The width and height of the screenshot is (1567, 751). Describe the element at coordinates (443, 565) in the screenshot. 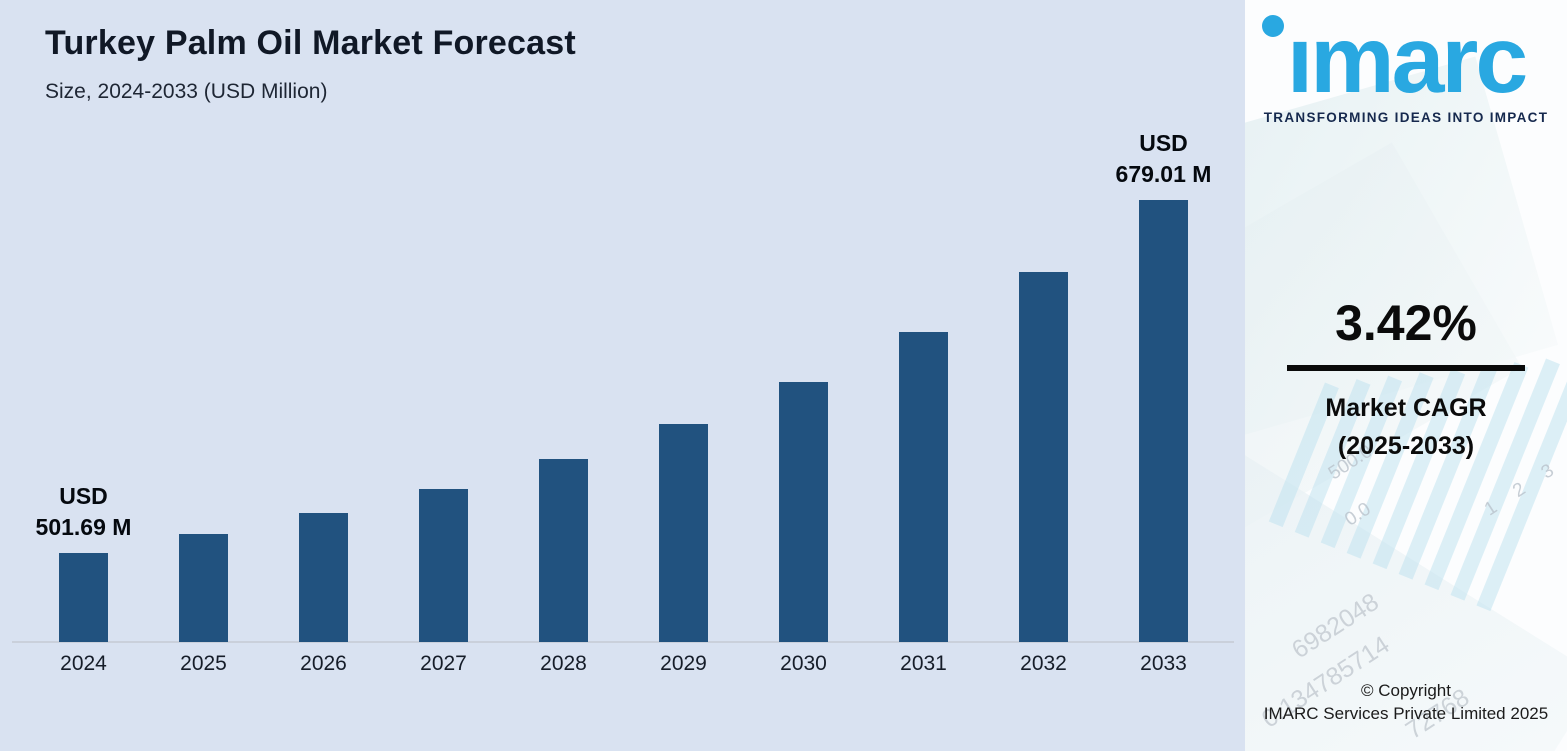

I see `bar-2027` at that location.